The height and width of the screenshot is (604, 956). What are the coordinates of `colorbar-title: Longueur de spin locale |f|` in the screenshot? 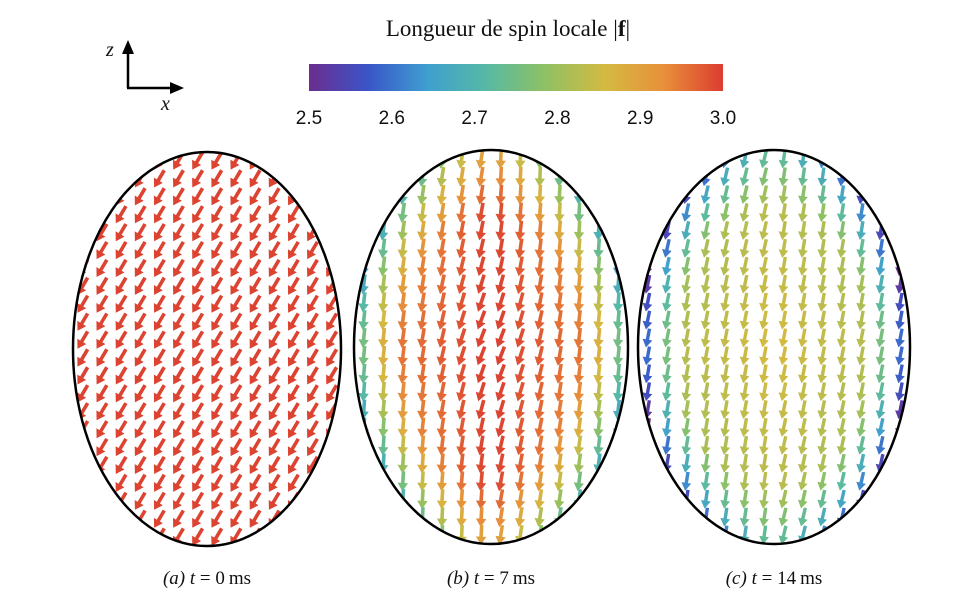 It's located at (508, 28).